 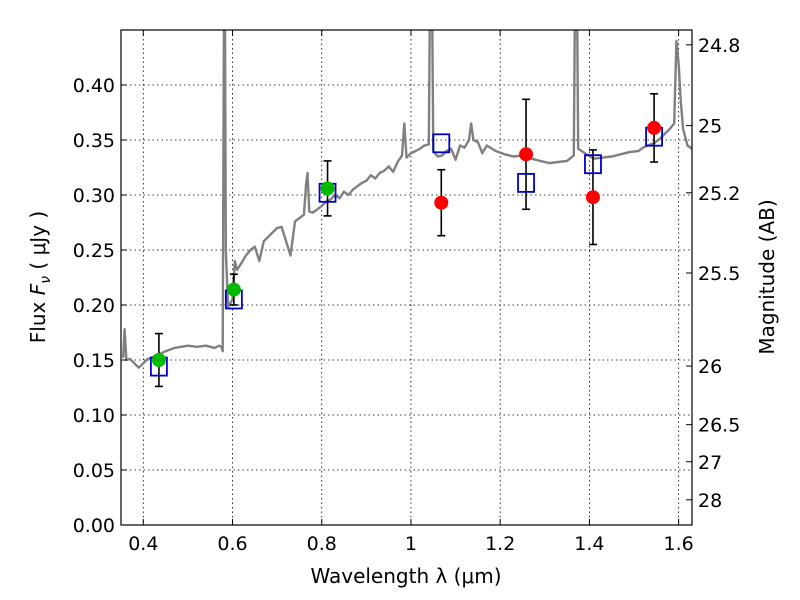 I want to click on x-tick-label: 0.6, so click(x=232, y=544).